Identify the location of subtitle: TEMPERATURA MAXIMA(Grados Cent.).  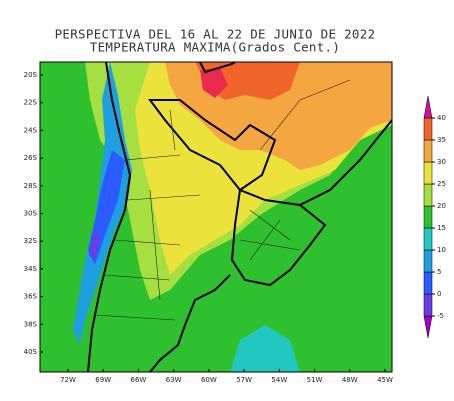
(215, 47).